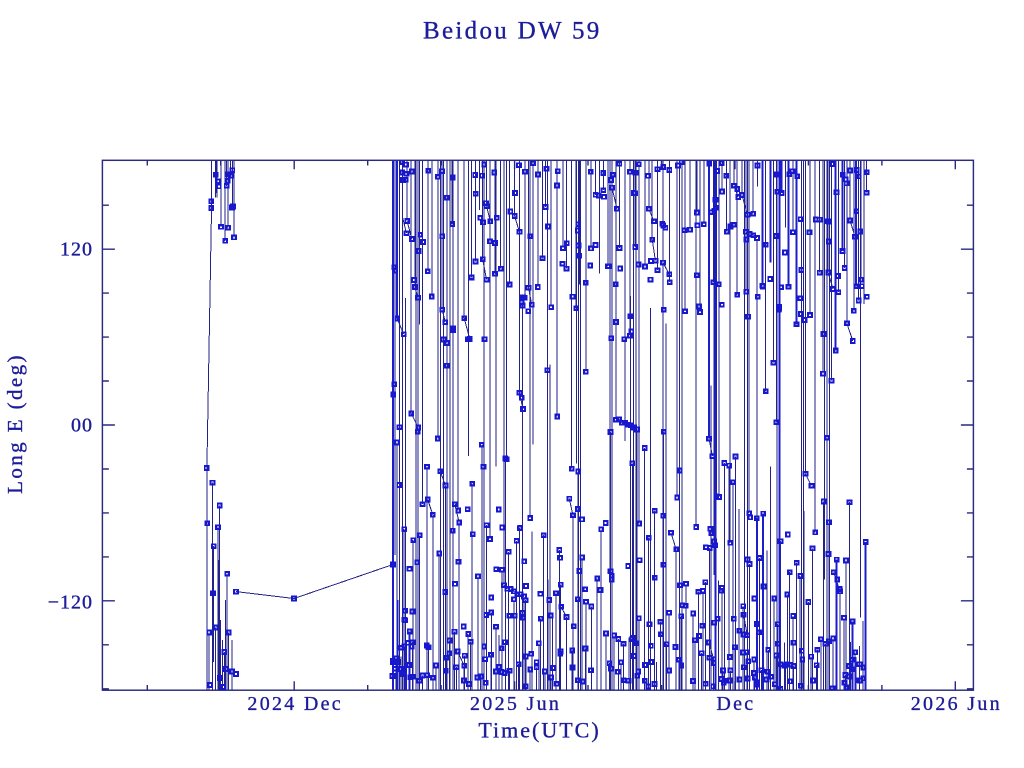 This screenshot has height=768, width=1024. I want to click on svg-text: −120, so click(70, 602).